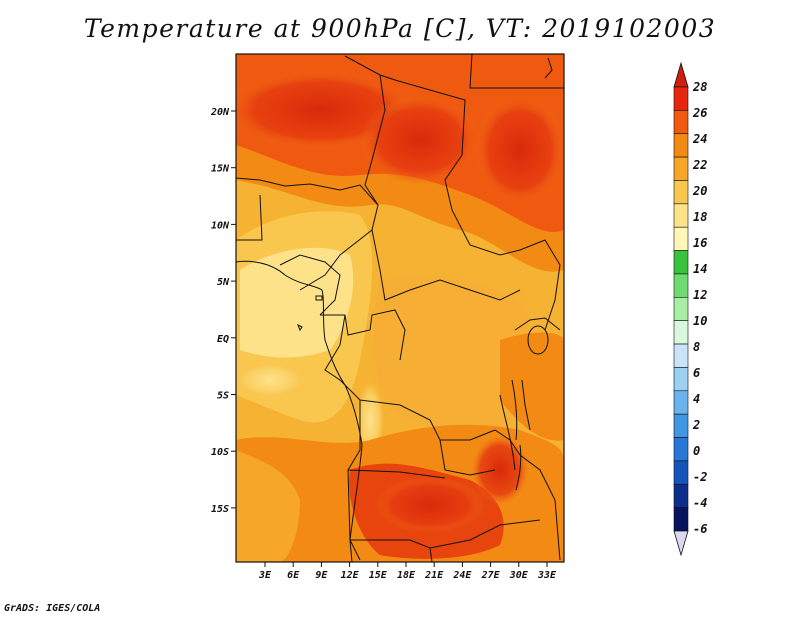 This screenshot has height=618, width=800. Describe the element at coordinates (378, 575) in the screenshot. I see `lon-label: 15E` at that location.